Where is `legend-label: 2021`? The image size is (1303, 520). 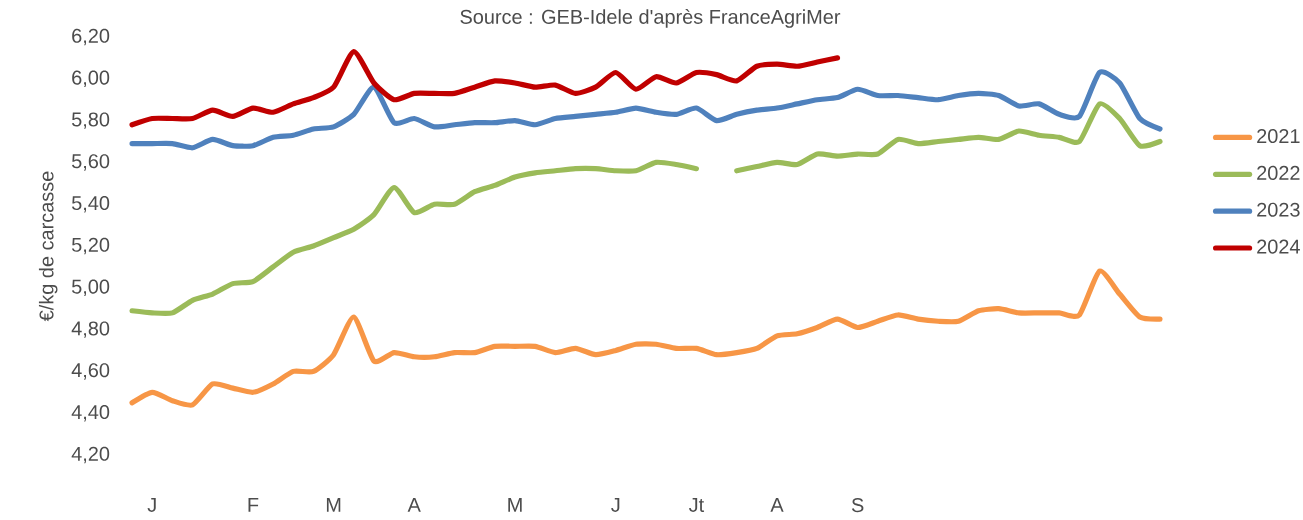 legend-label: 2021 is located at coordinates (1278, 136).